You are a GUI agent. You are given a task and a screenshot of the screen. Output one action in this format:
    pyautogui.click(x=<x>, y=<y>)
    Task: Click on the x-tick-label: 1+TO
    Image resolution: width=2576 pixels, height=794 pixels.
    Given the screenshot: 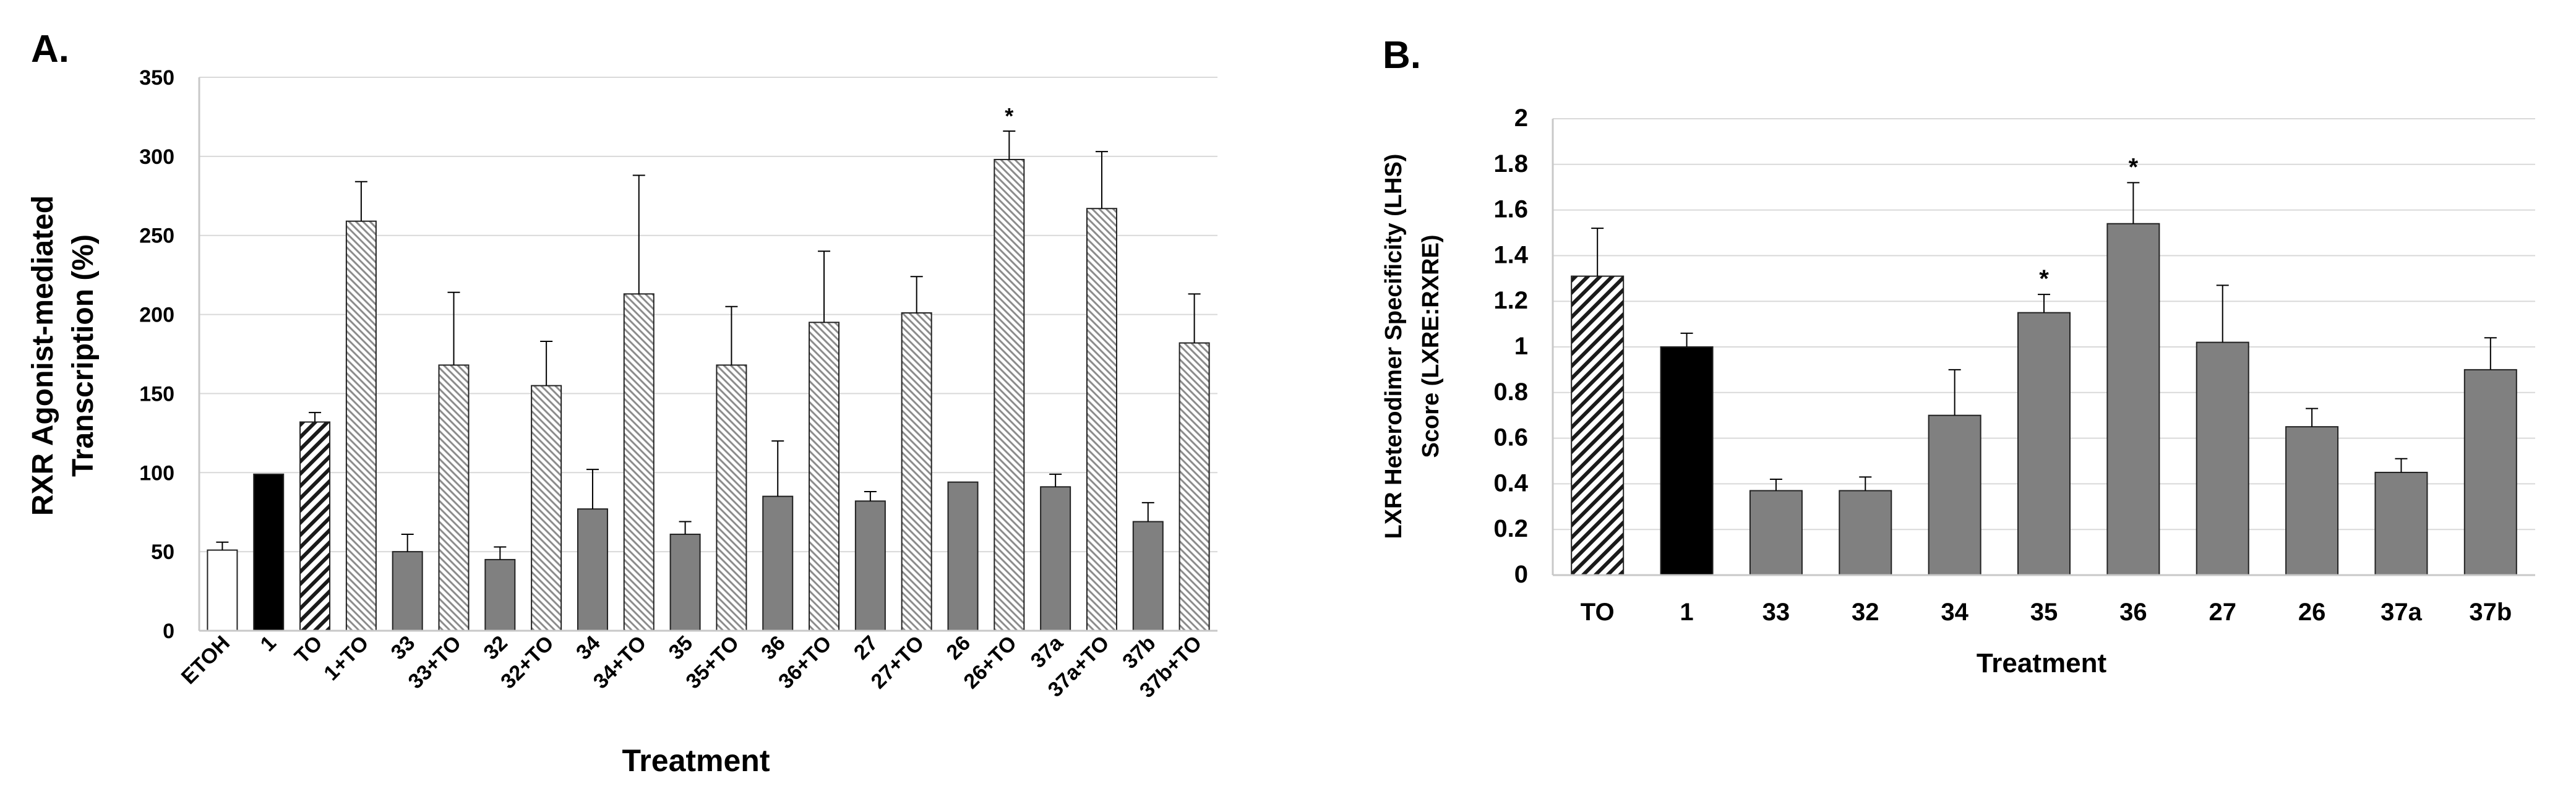 What is the action you would take?
    pyautogui.click(x=346, y=658)
    